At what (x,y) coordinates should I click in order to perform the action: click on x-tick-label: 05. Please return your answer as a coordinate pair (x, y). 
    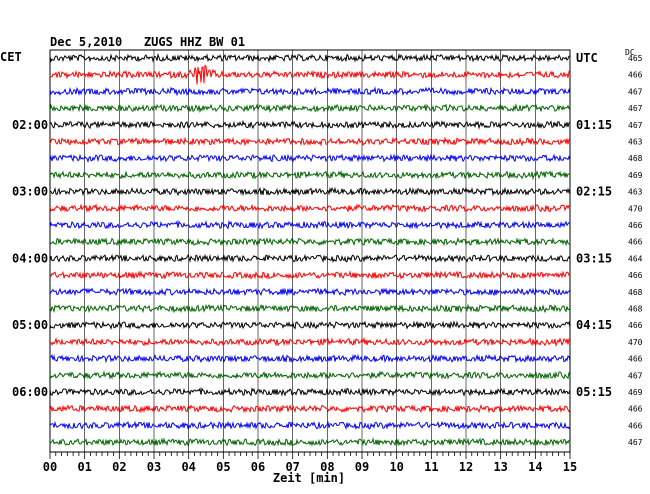
    Looking at the image, I should click on (223, 467).